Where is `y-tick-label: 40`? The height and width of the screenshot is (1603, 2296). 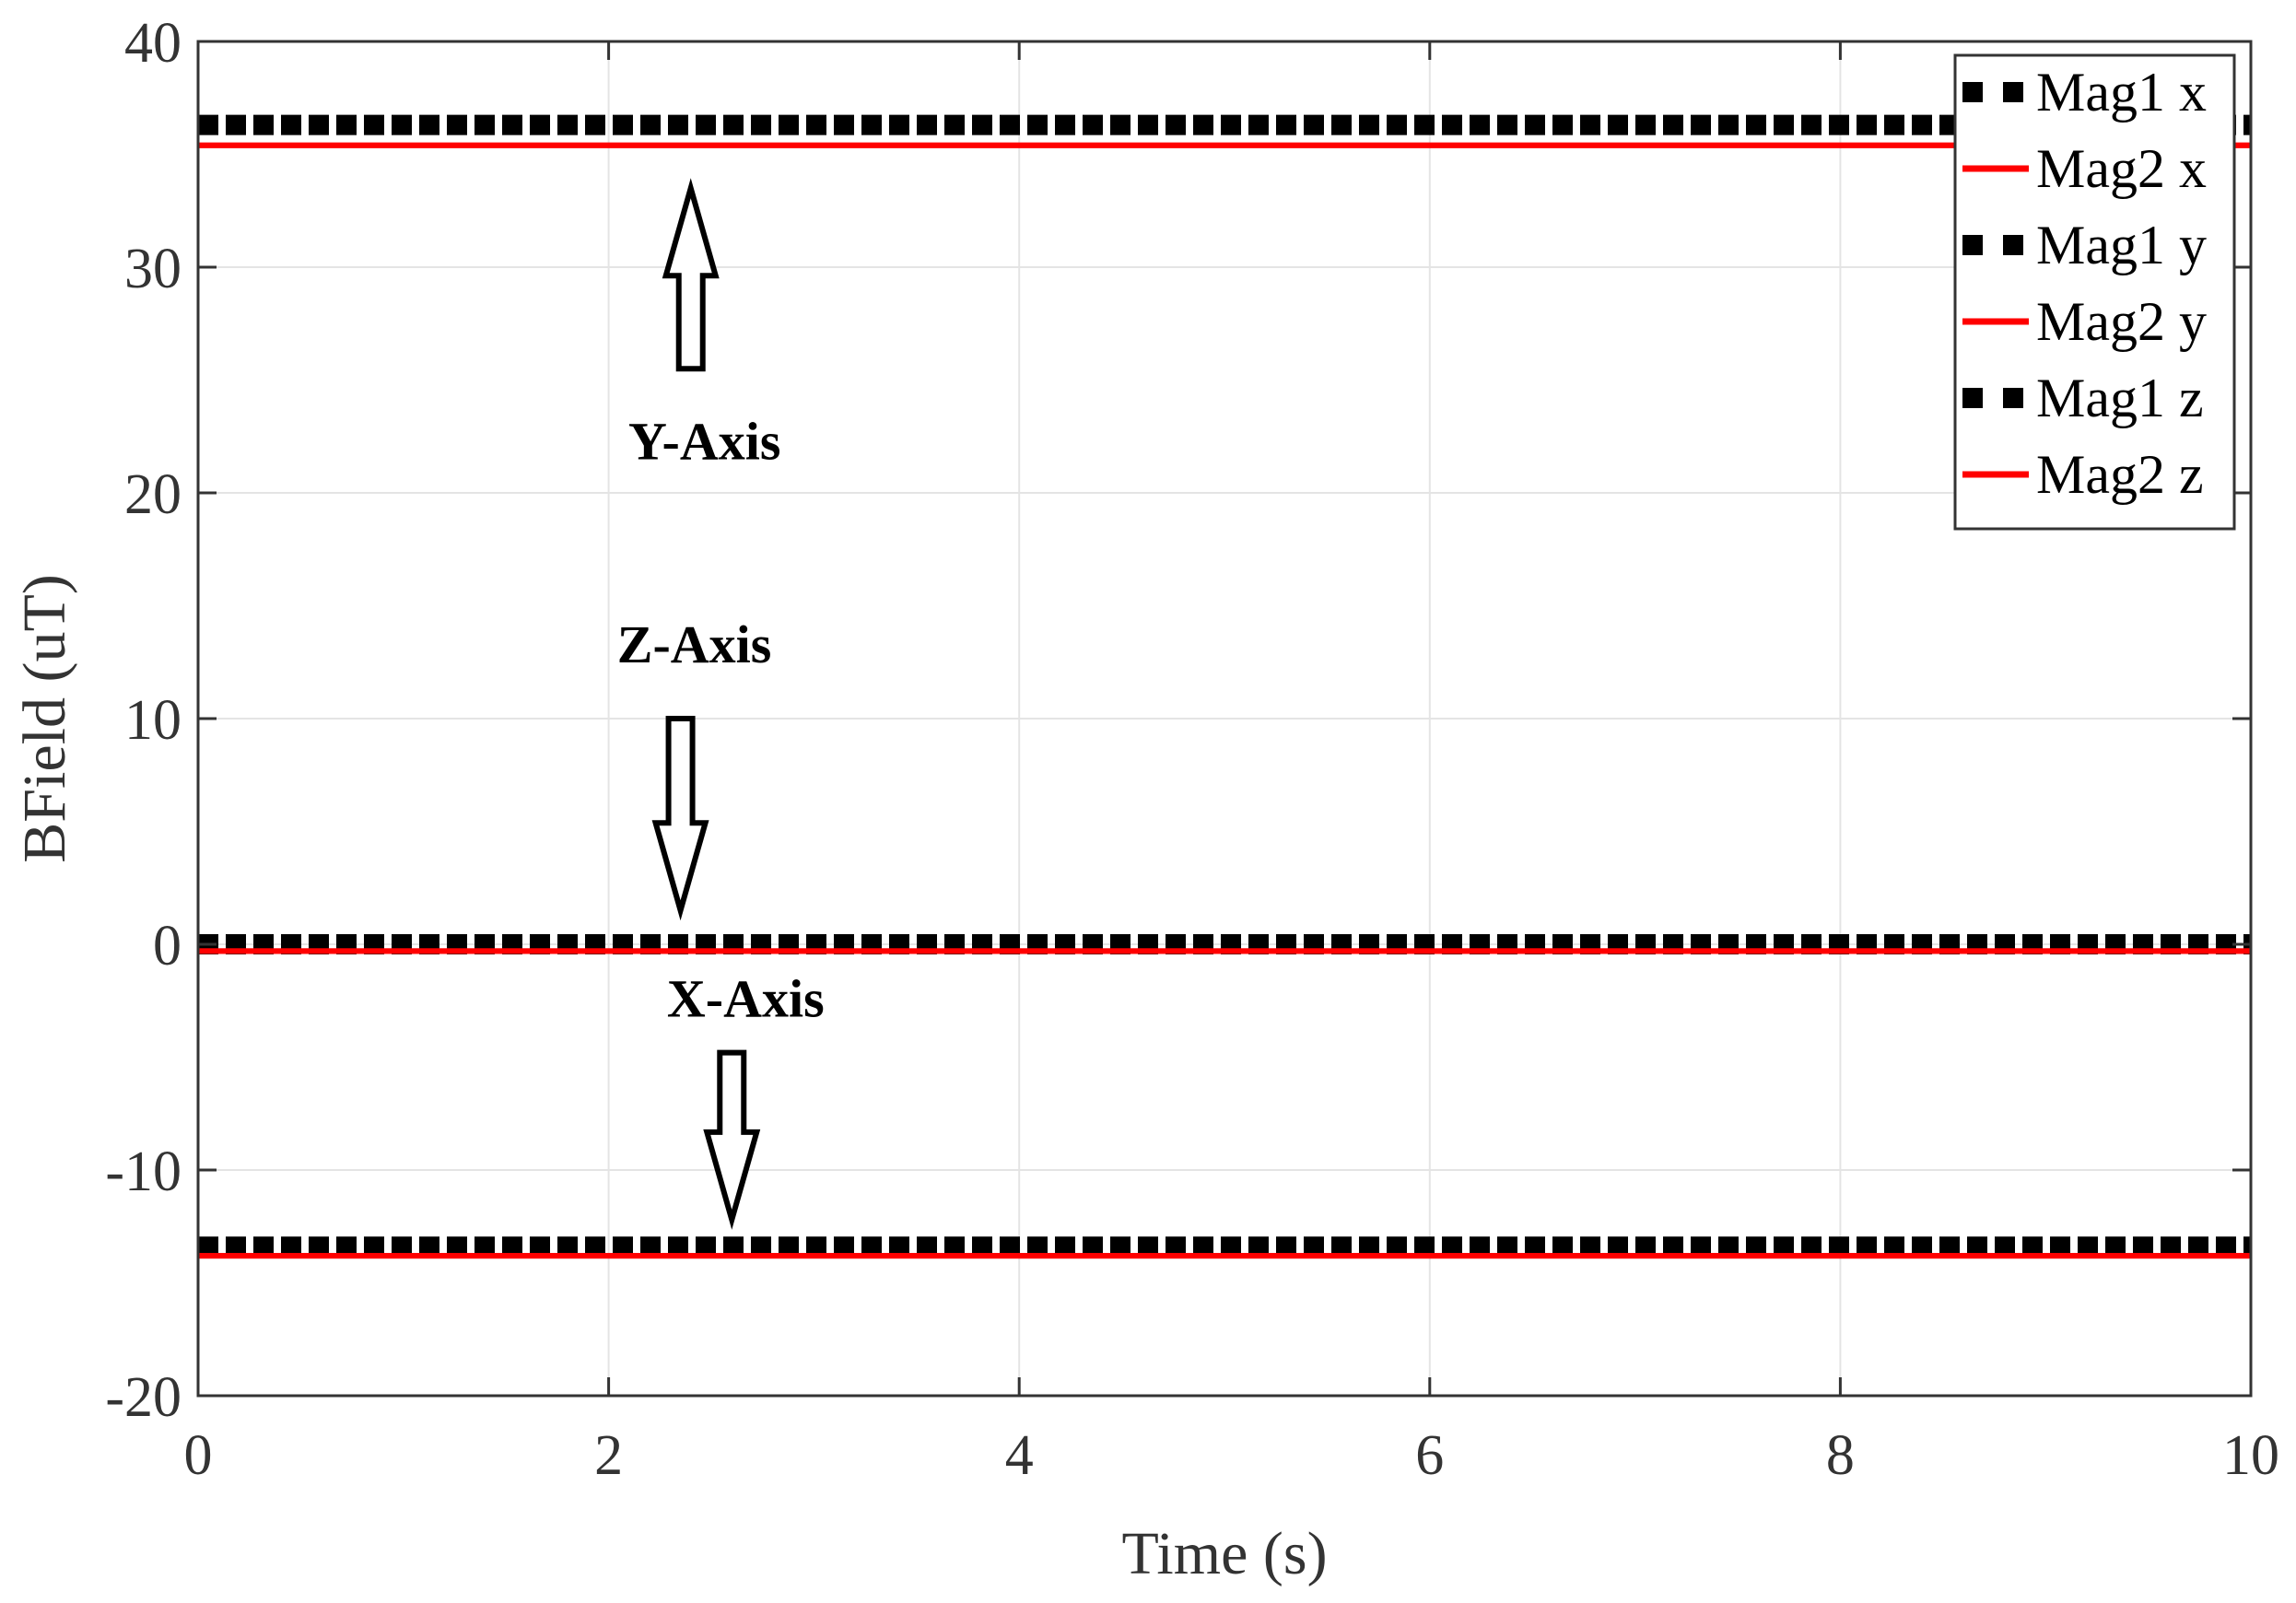
y-tick-label: 40 is located at coordinates (153, 43).